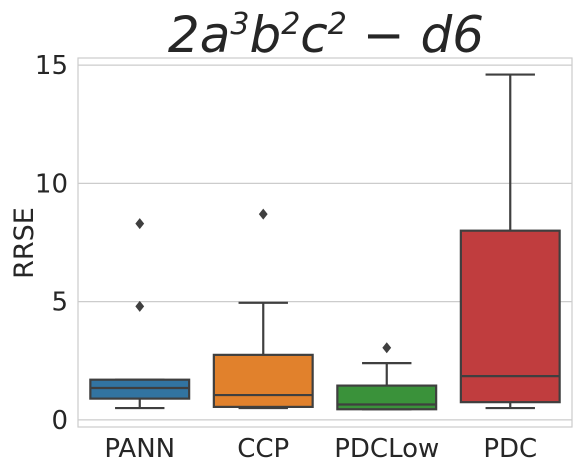  I want to click on chart-title: 2a3b2c2 − d6, so click(326, 35).